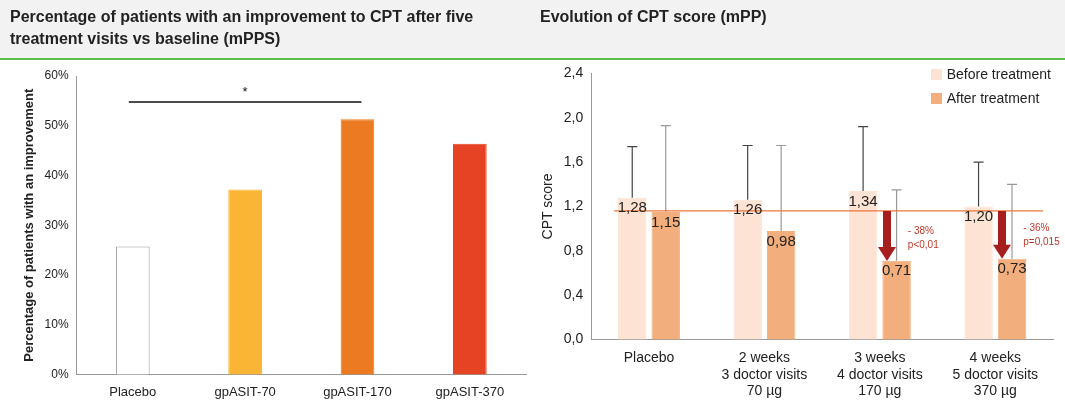  I want to click on legend-label: After treatment, so click(993, 98).